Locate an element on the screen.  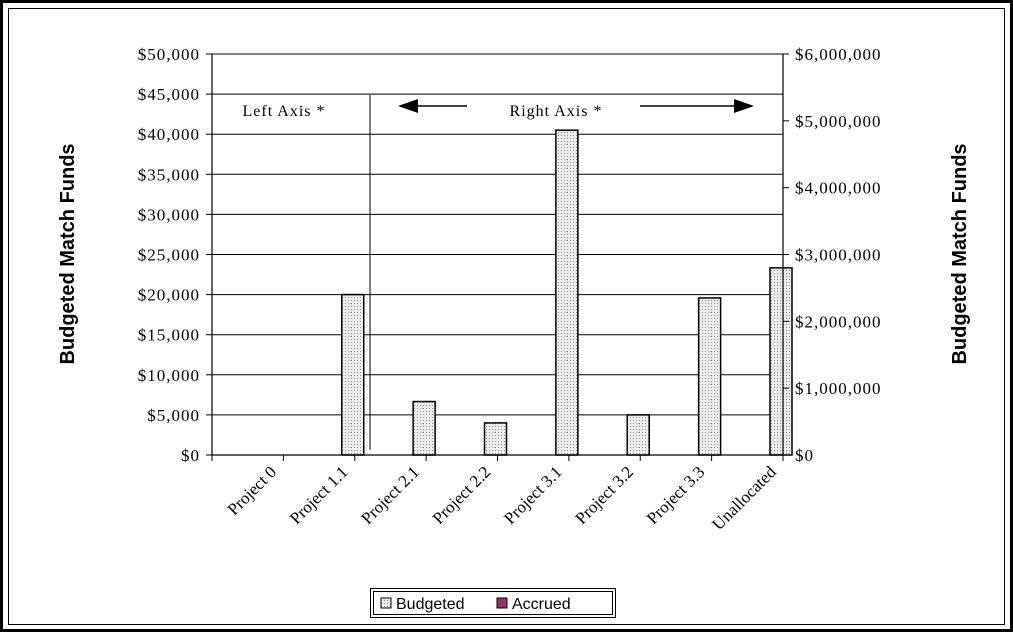
left-tick-label: $30,000 is located at coordinates (169, 214).